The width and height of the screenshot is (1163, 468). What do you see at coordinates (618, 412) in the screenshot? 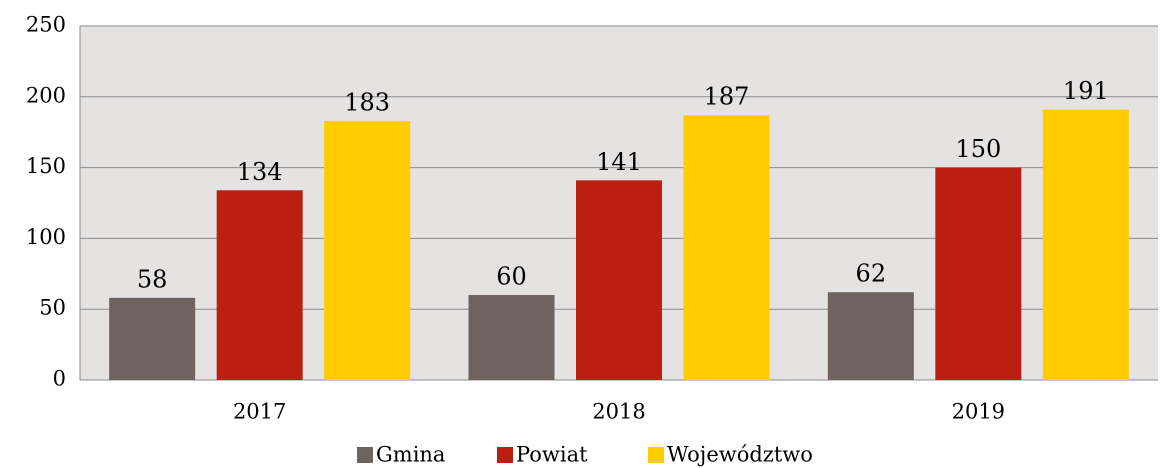
I see `x-tick-label: 2018` at bounding box center [618, 412].